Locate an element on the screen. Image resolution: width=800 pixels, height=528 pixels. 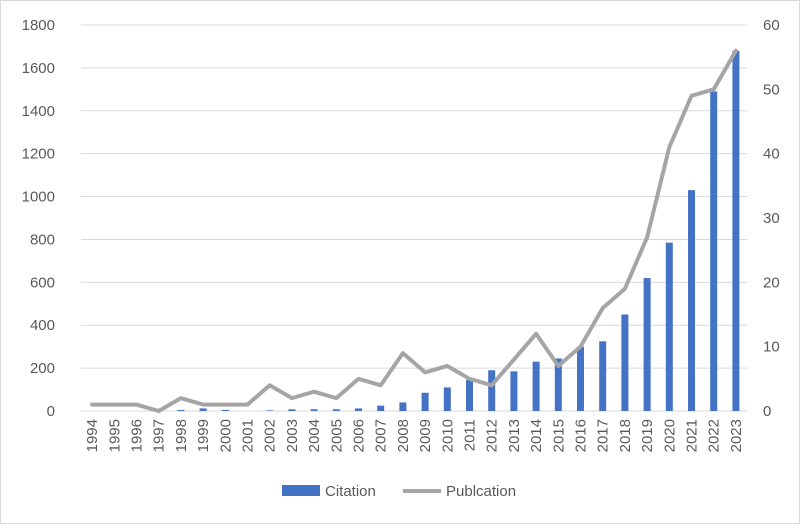
x-tick-label: 2011 is located at coordinates (470, 435).